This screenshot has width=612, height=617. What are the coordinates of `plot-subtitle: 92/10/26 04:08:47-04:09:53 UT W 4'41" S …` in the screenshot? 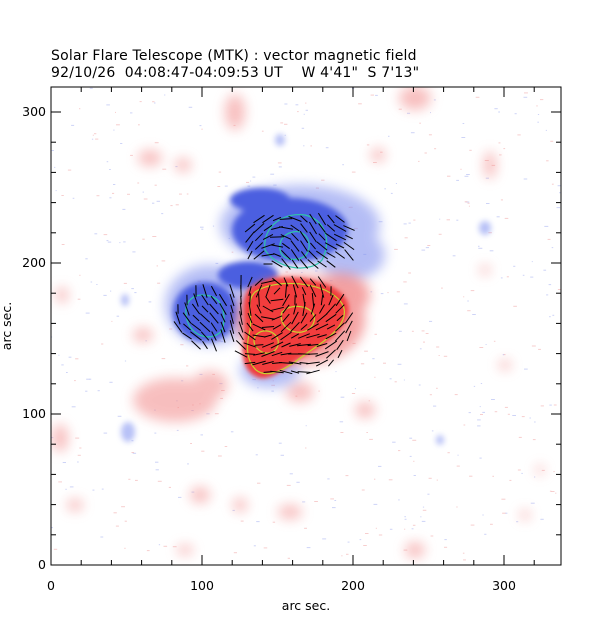 It's located at (235, 73).